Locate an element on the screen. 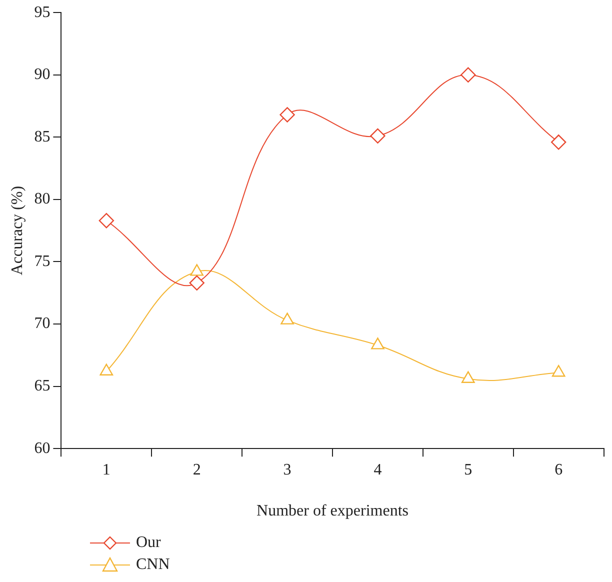 The width and height of the screenshot is (612, 582). x-tick-label: 6 is located at coordinates (558, 469).